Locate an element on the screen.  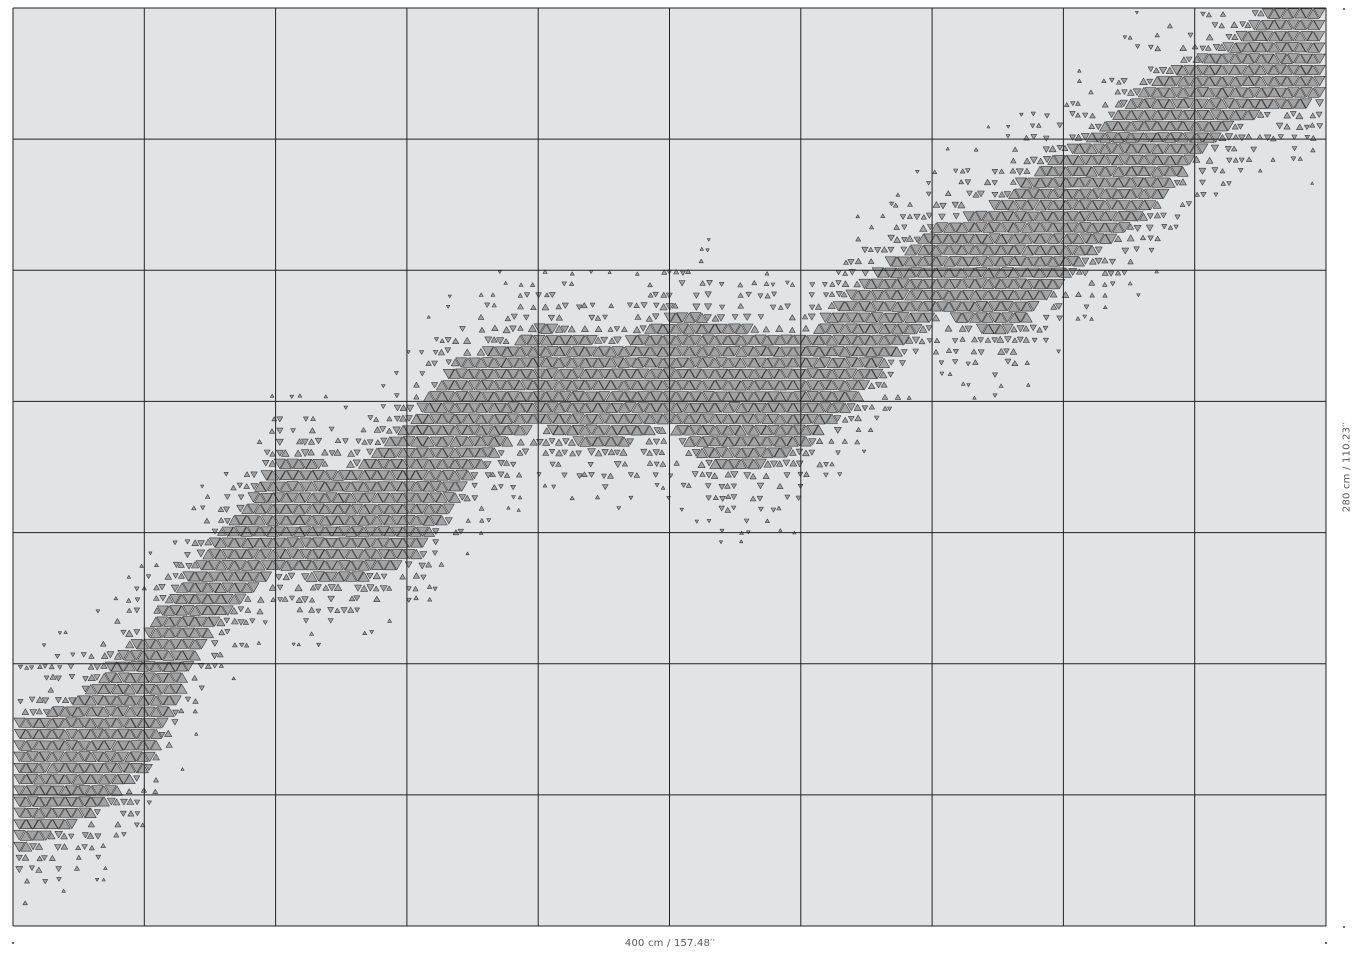
width-dimension-label: 400 cm / 157.48′′ is located at coordinates (670, 943).